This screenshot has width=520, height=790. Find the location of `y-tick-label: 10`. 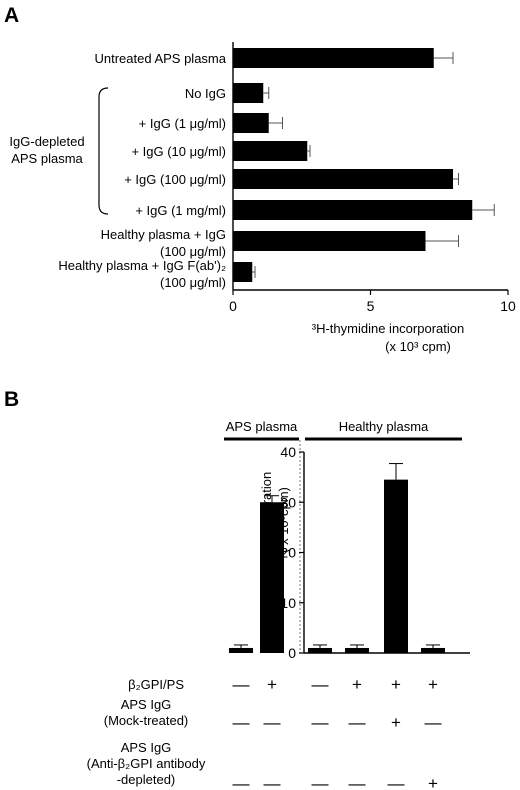

y-tick-label: 10 is located at coordinates (288, 603).